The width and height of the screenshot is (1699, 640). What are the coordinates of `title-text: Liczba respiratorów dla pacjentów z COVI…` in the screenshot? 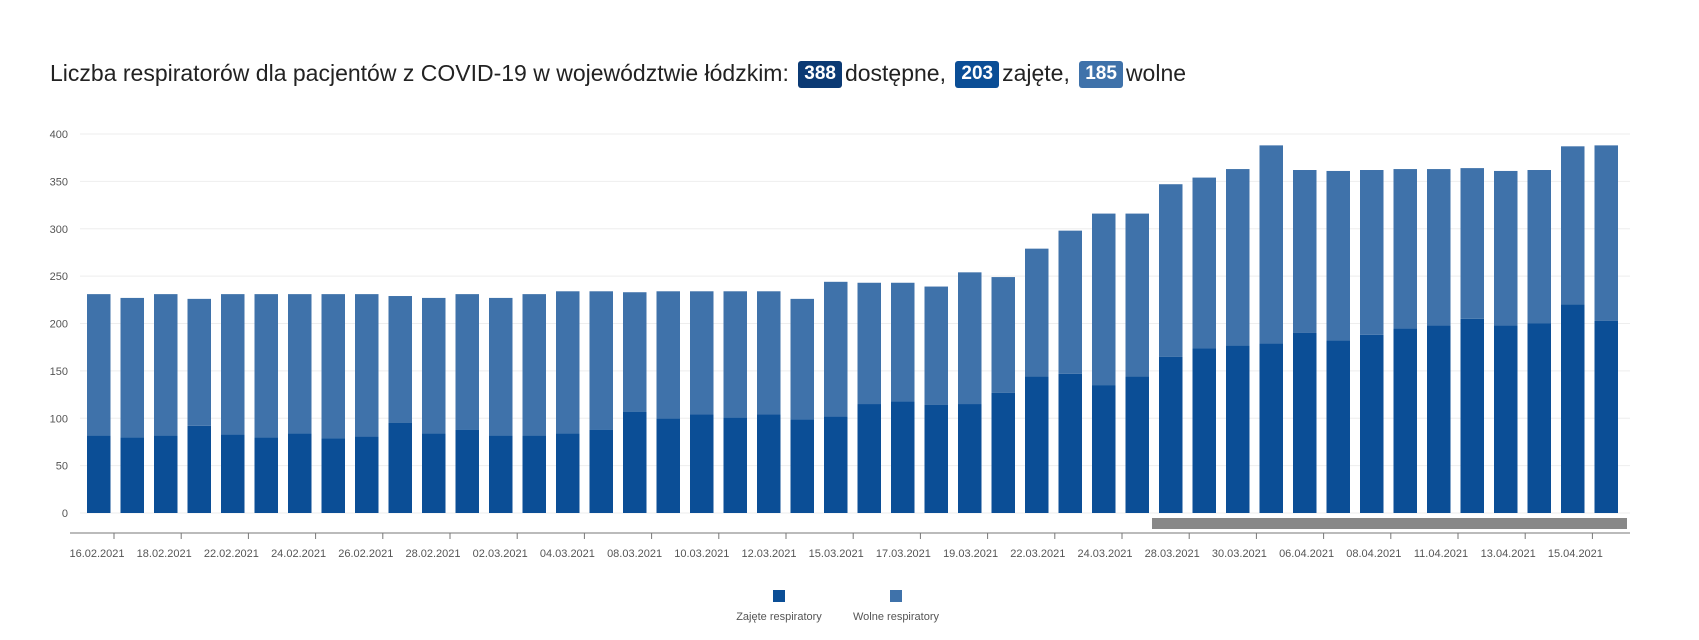 It's located at (419, 73).